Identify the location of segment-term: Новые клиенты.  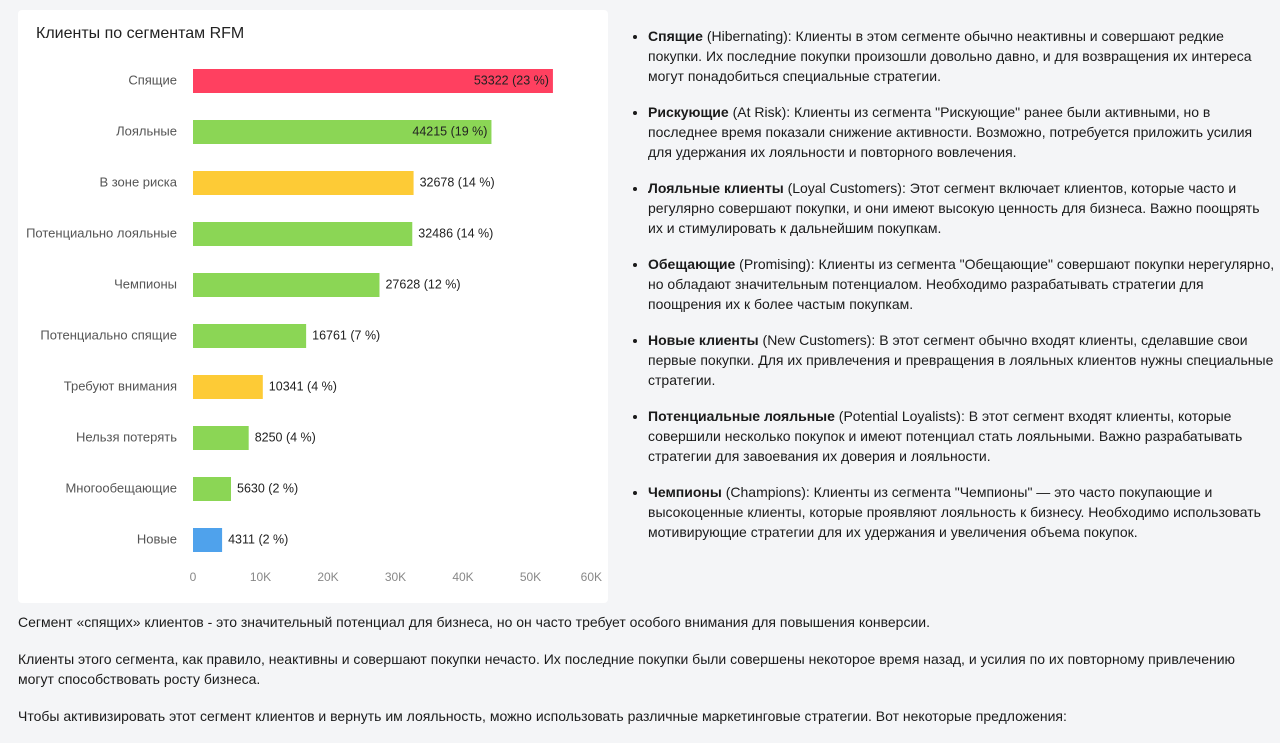
(703, 340).